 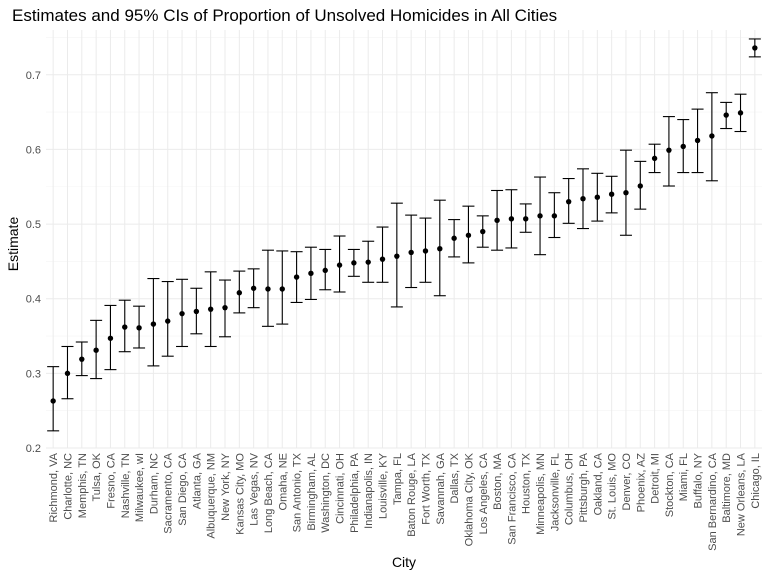 What do you see at coordinates (512, 498) in the screenshot?
I see `x-tick-label: San Francisco, CA` at bounding box center [512, 498].